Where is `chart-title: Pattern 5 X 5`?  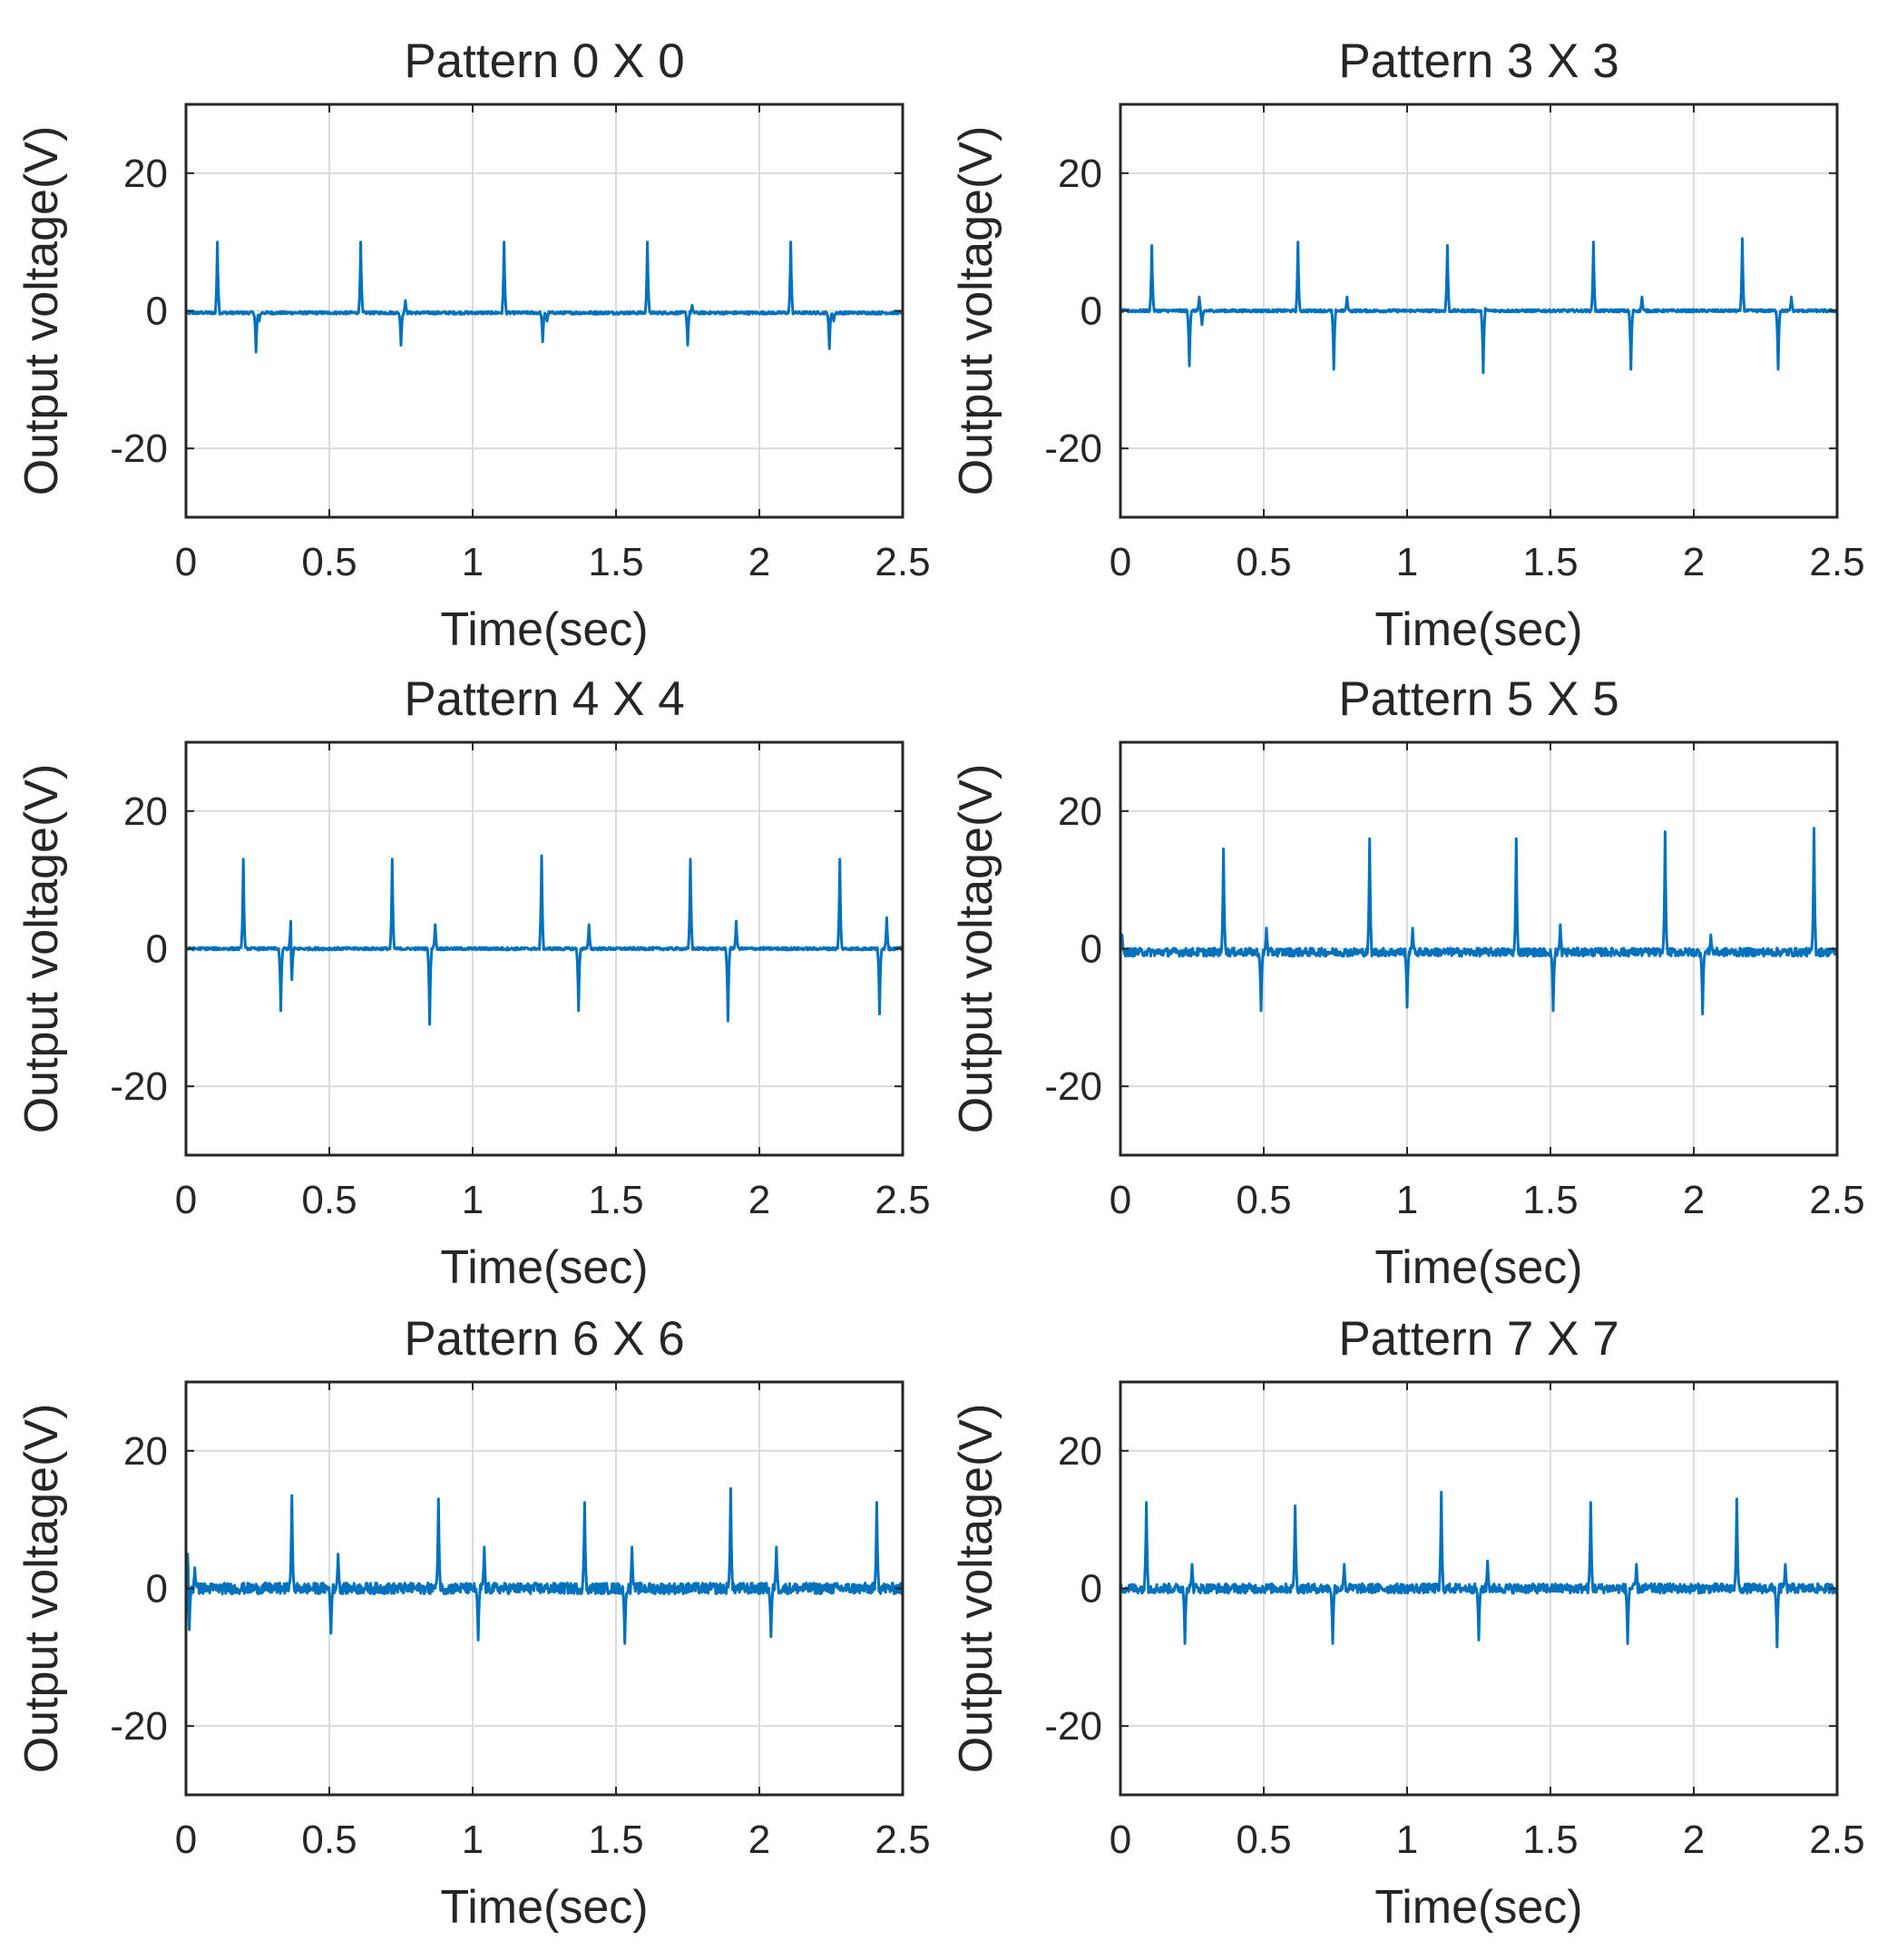
chart-title: Pattern 5 X 5 is located at coordinates (1478, 699).